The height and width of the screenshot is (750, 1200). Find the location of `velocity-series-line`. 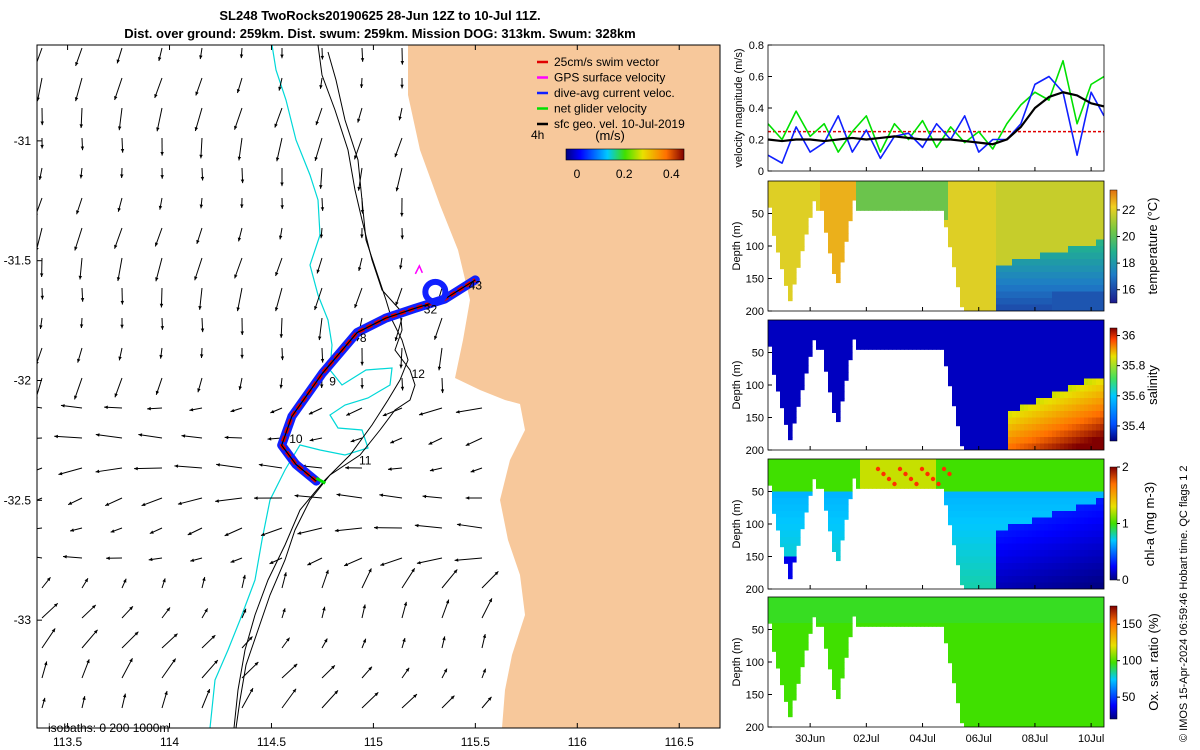

velocity-series-line is located at coordinates (936, 106).